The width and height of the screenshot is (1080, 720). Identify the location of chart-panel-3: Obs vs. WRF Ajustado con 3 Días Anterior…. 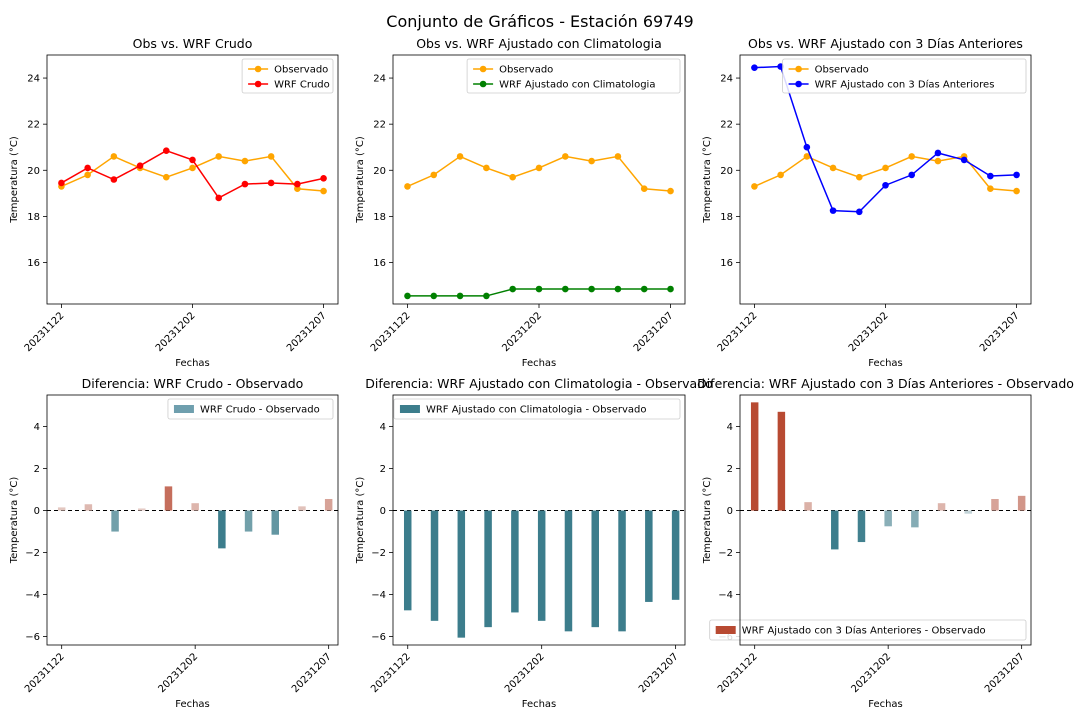
(867, 202).